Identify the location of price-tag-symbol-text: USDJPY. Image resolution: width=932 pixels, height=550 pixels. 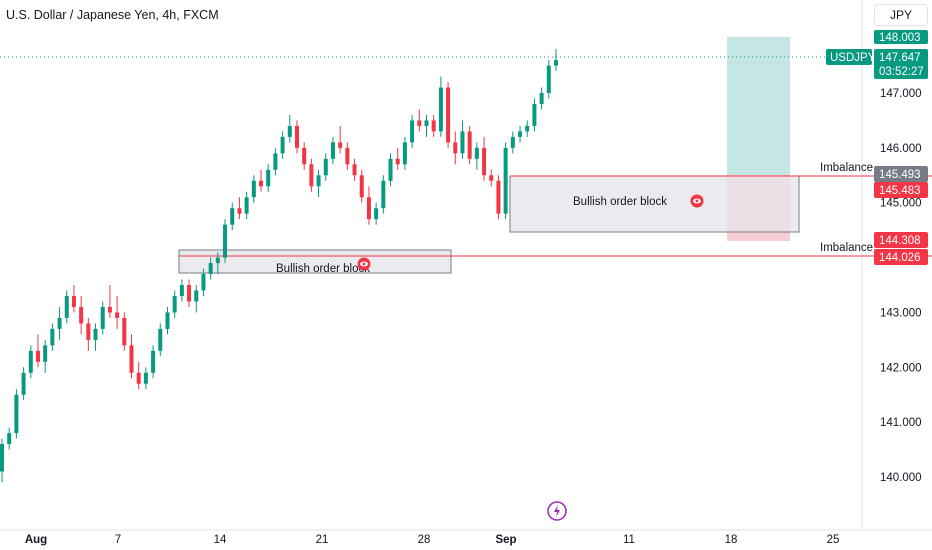
(853, 58).